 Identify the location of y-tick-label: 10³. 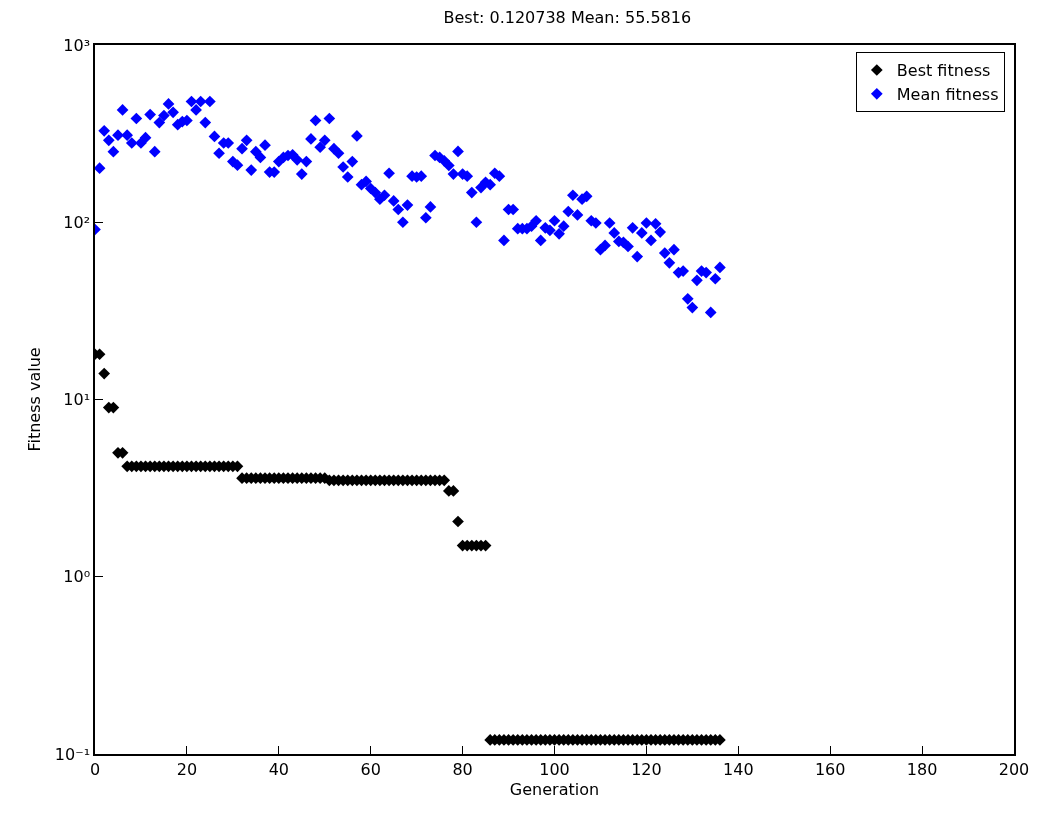
(77, 45).